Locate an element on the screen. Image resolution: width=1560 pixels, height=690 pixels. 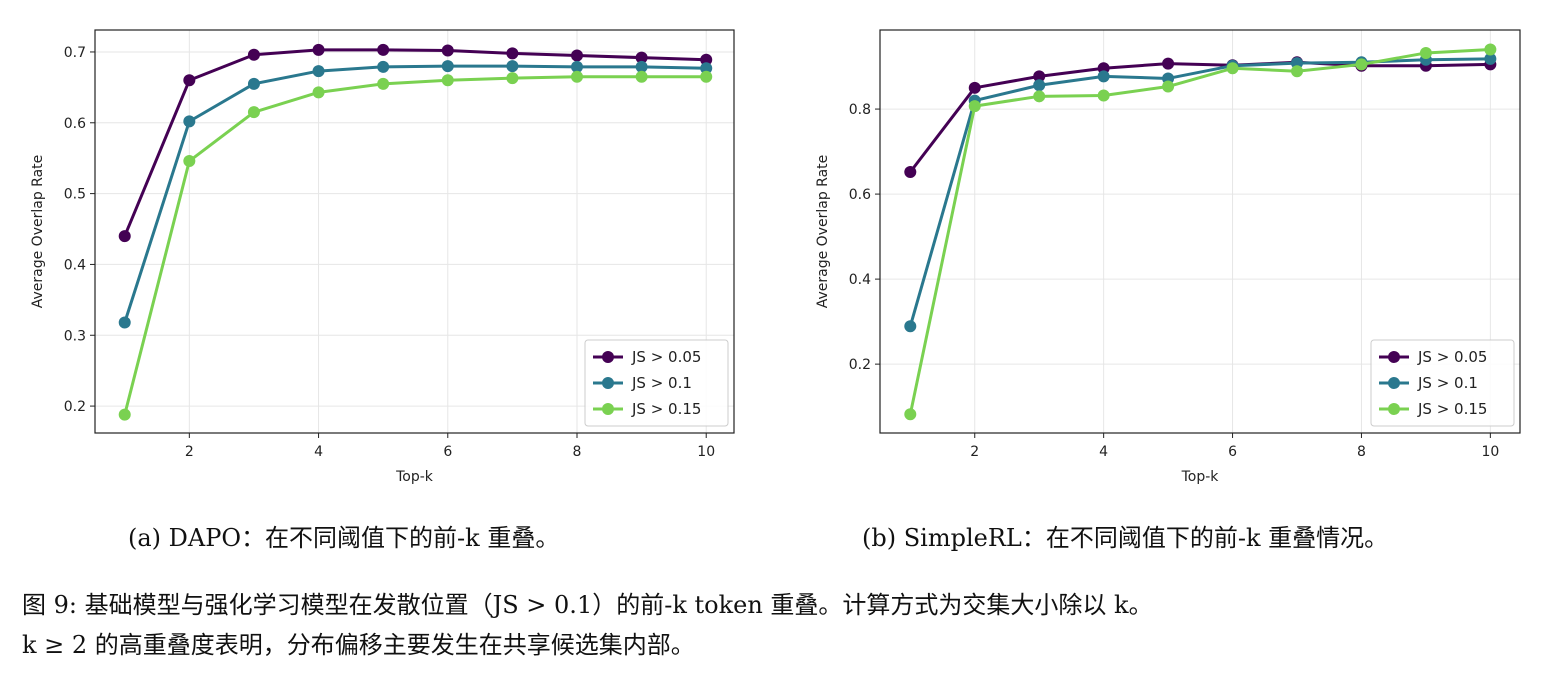
y-tick-label: 0.5 is located at coordinates (75, 195).